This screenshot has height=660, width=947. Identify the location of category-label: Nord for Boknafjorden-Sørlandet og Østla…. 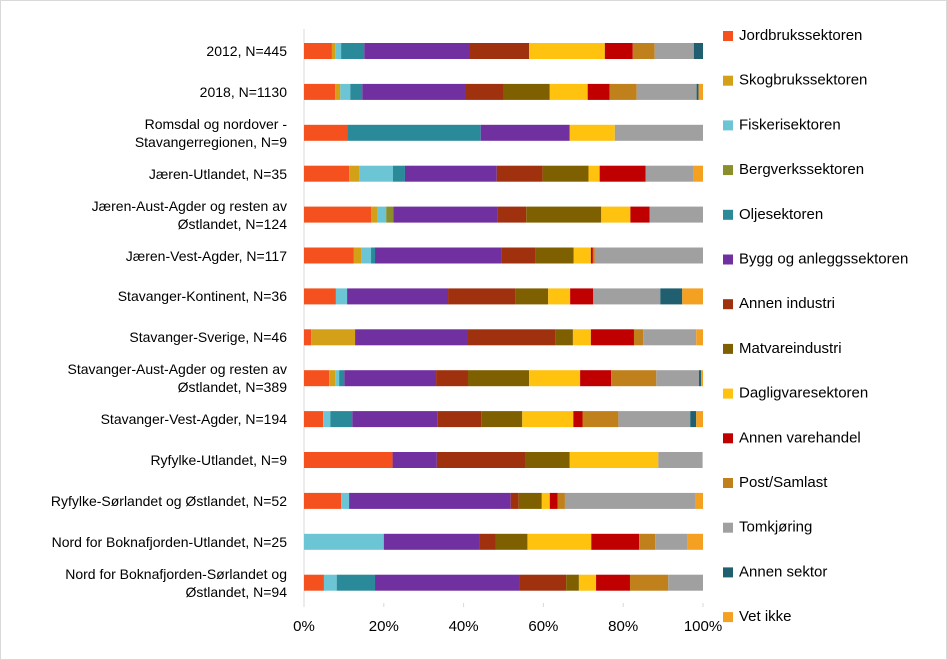
(176, 582).